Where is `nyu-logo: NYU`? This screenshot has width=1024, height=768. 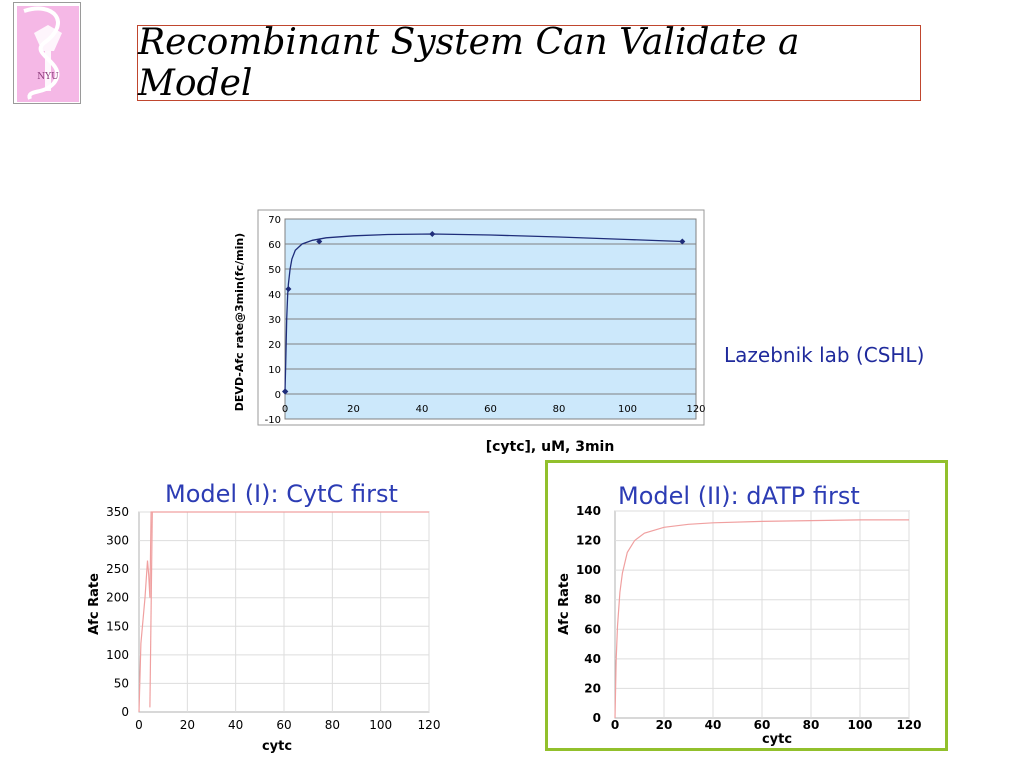 nyu-logo: NYU is located at coordinates (47, 53).